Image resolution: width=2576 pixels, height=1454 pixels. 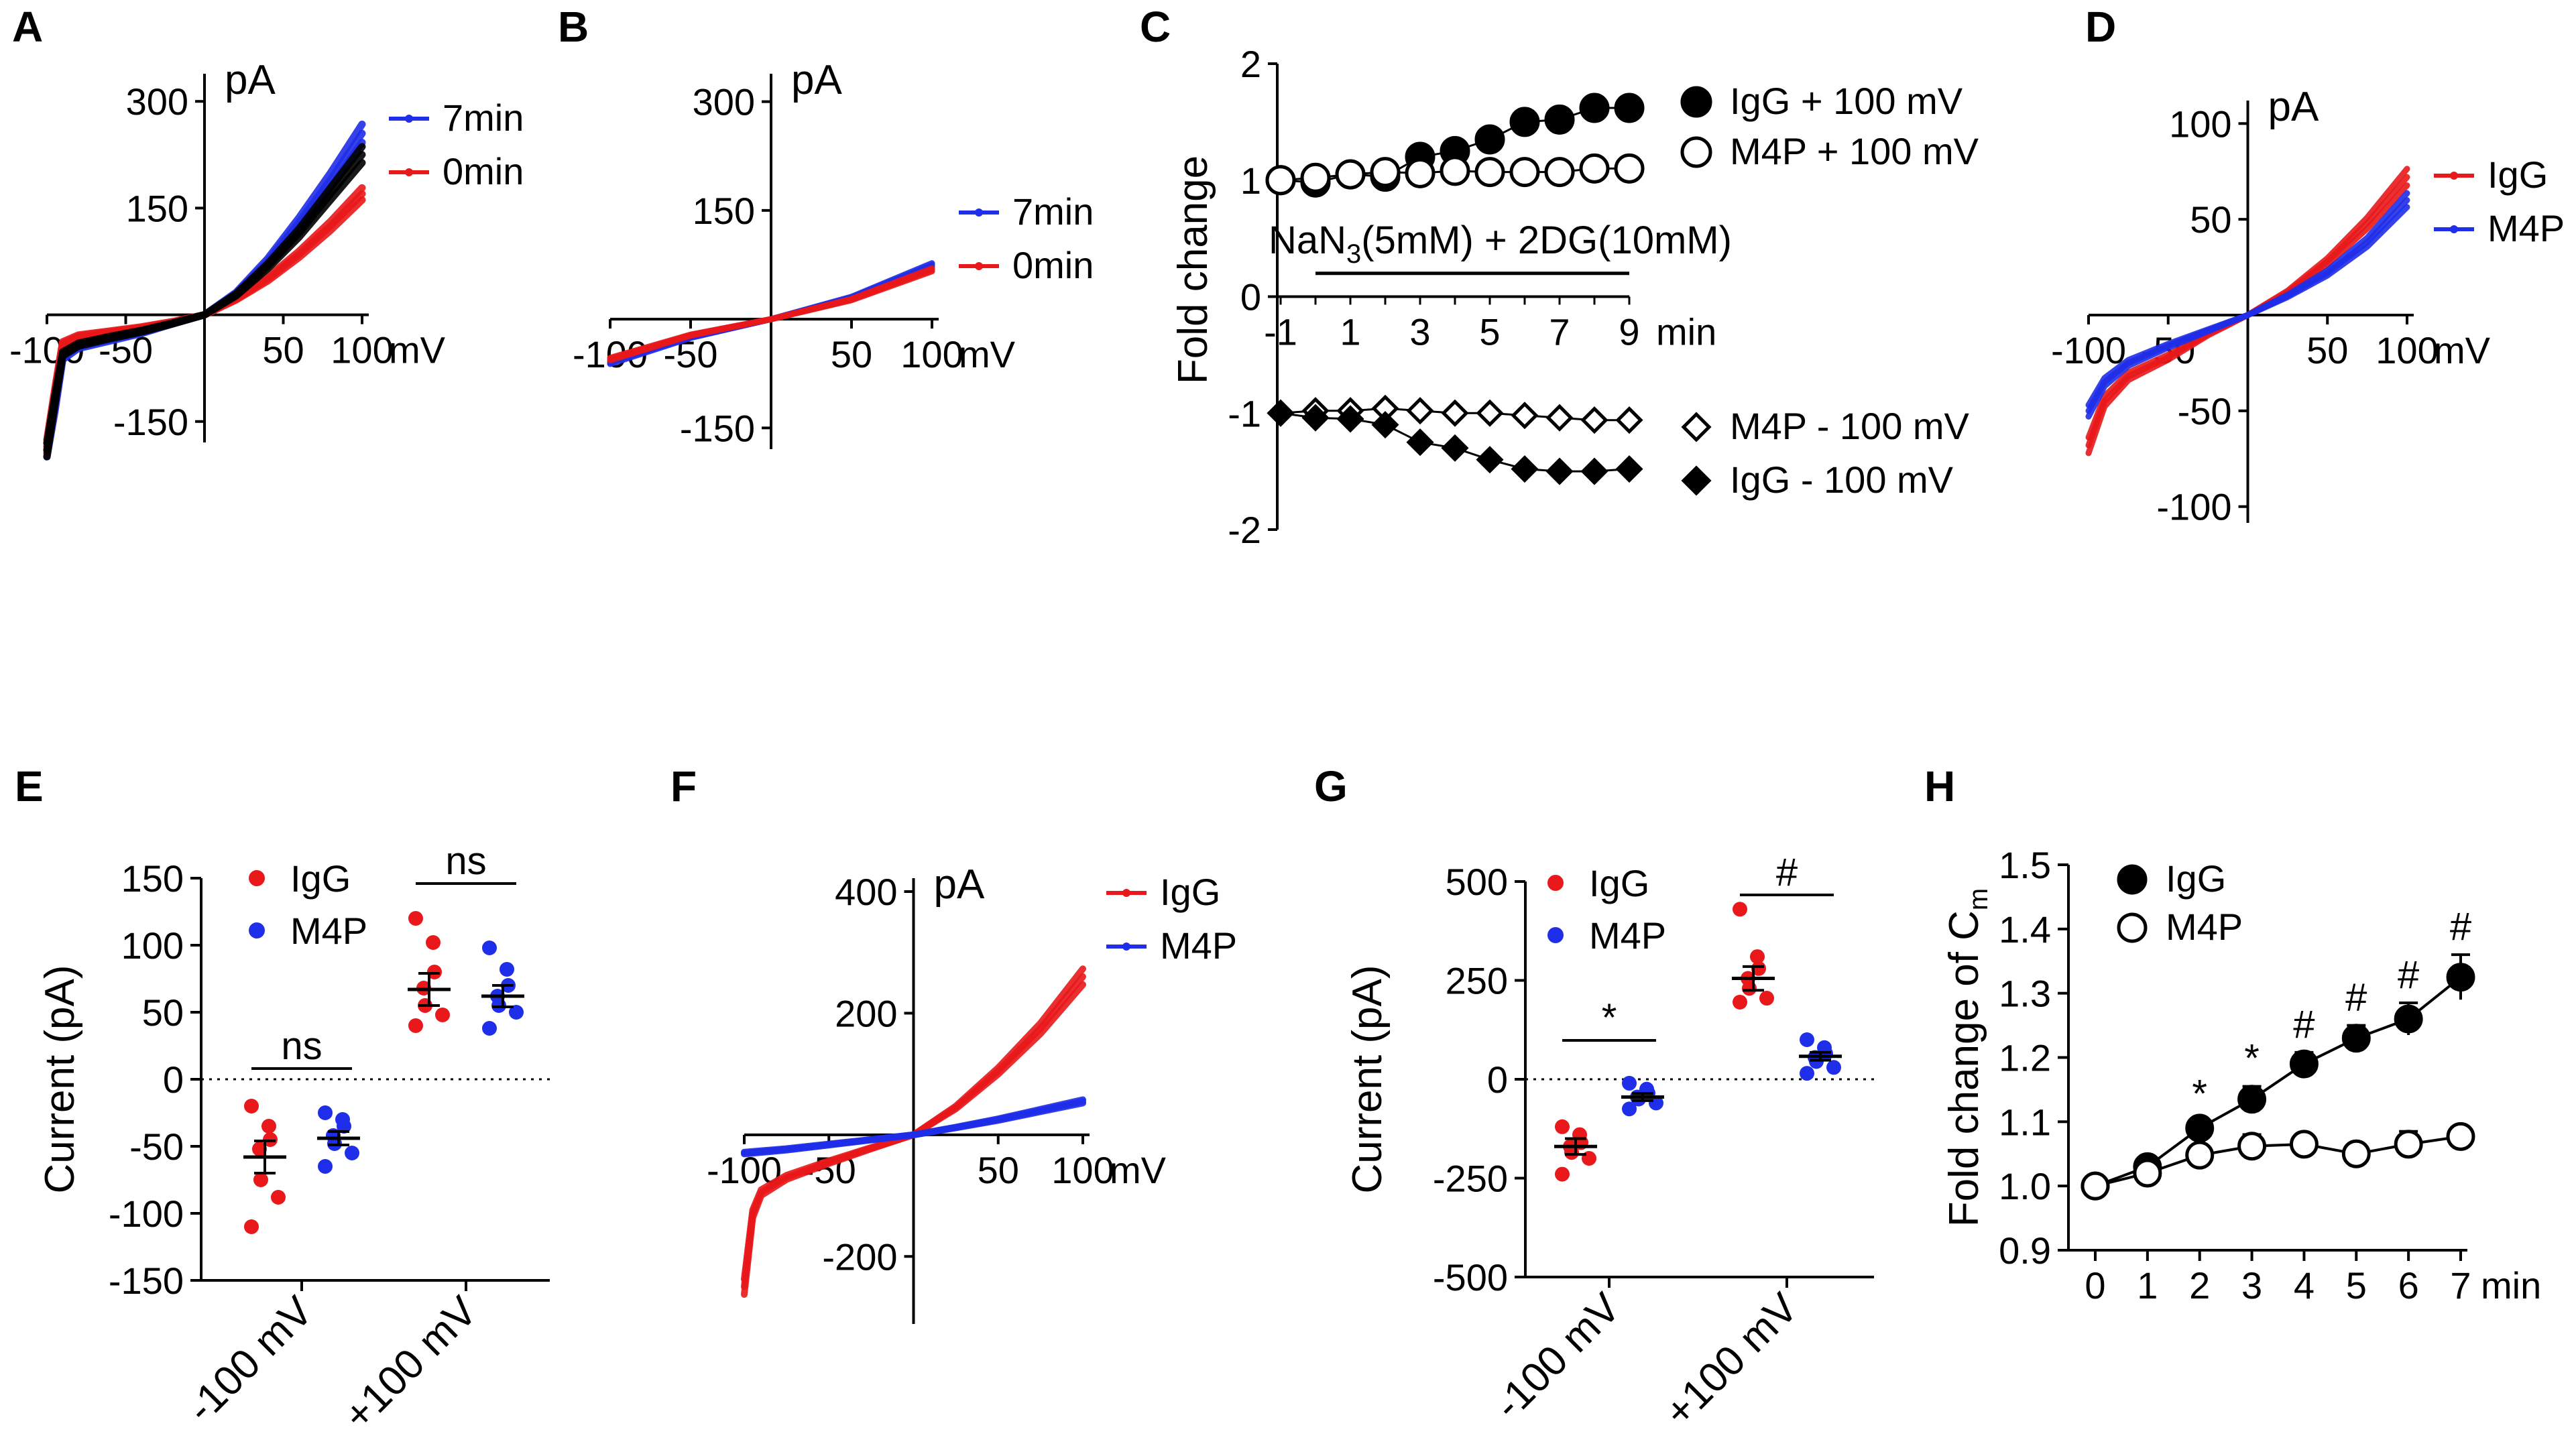 What do you see at coordinates (409, 119) in the screenshot?
I see `legend-marker-7min` at bounding box center [409, 119].